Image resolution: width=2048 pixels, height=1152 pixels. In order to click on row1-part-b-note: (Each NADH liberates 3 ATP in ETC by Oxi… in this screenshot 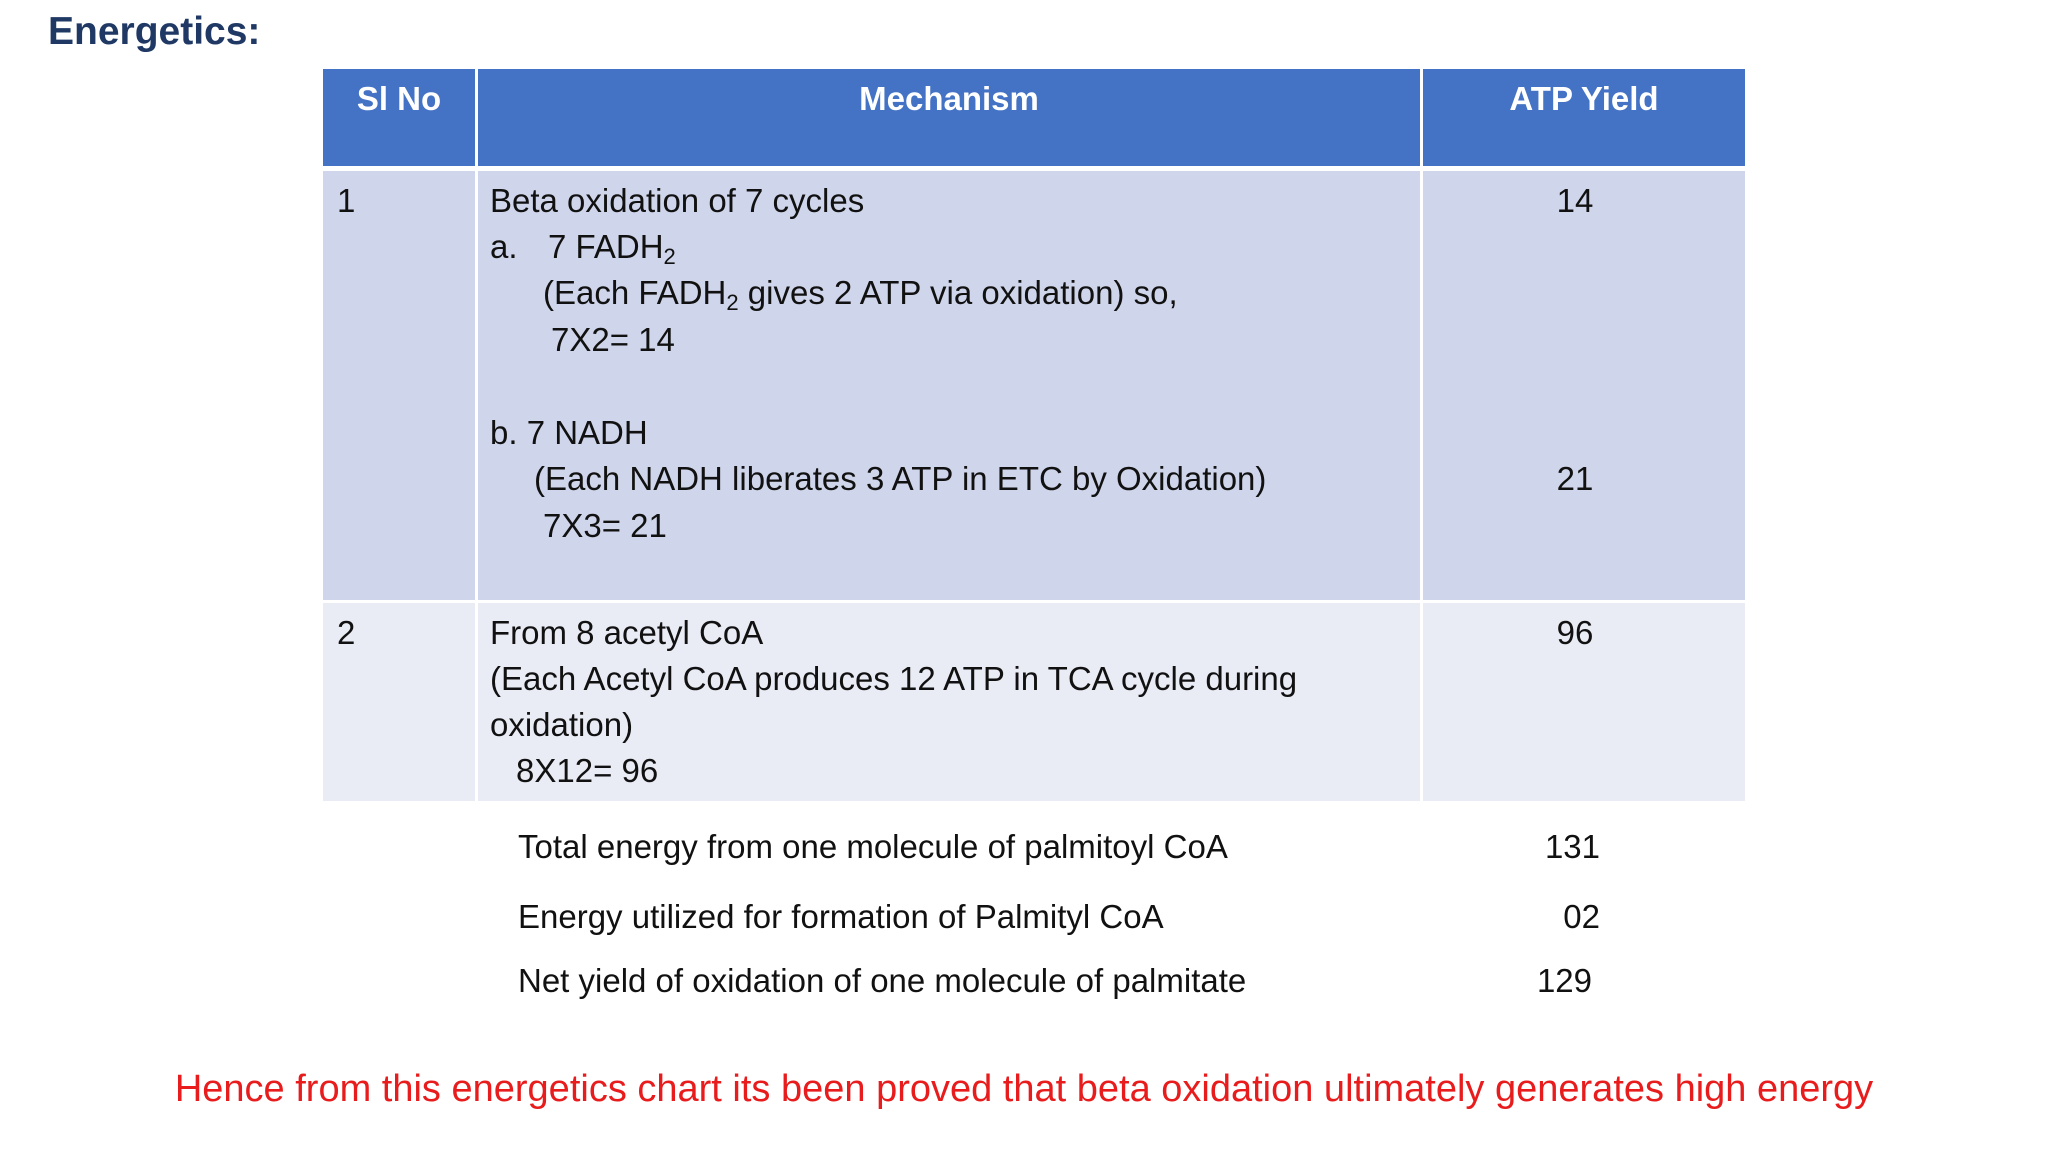, I will do `click(900, 478)`.